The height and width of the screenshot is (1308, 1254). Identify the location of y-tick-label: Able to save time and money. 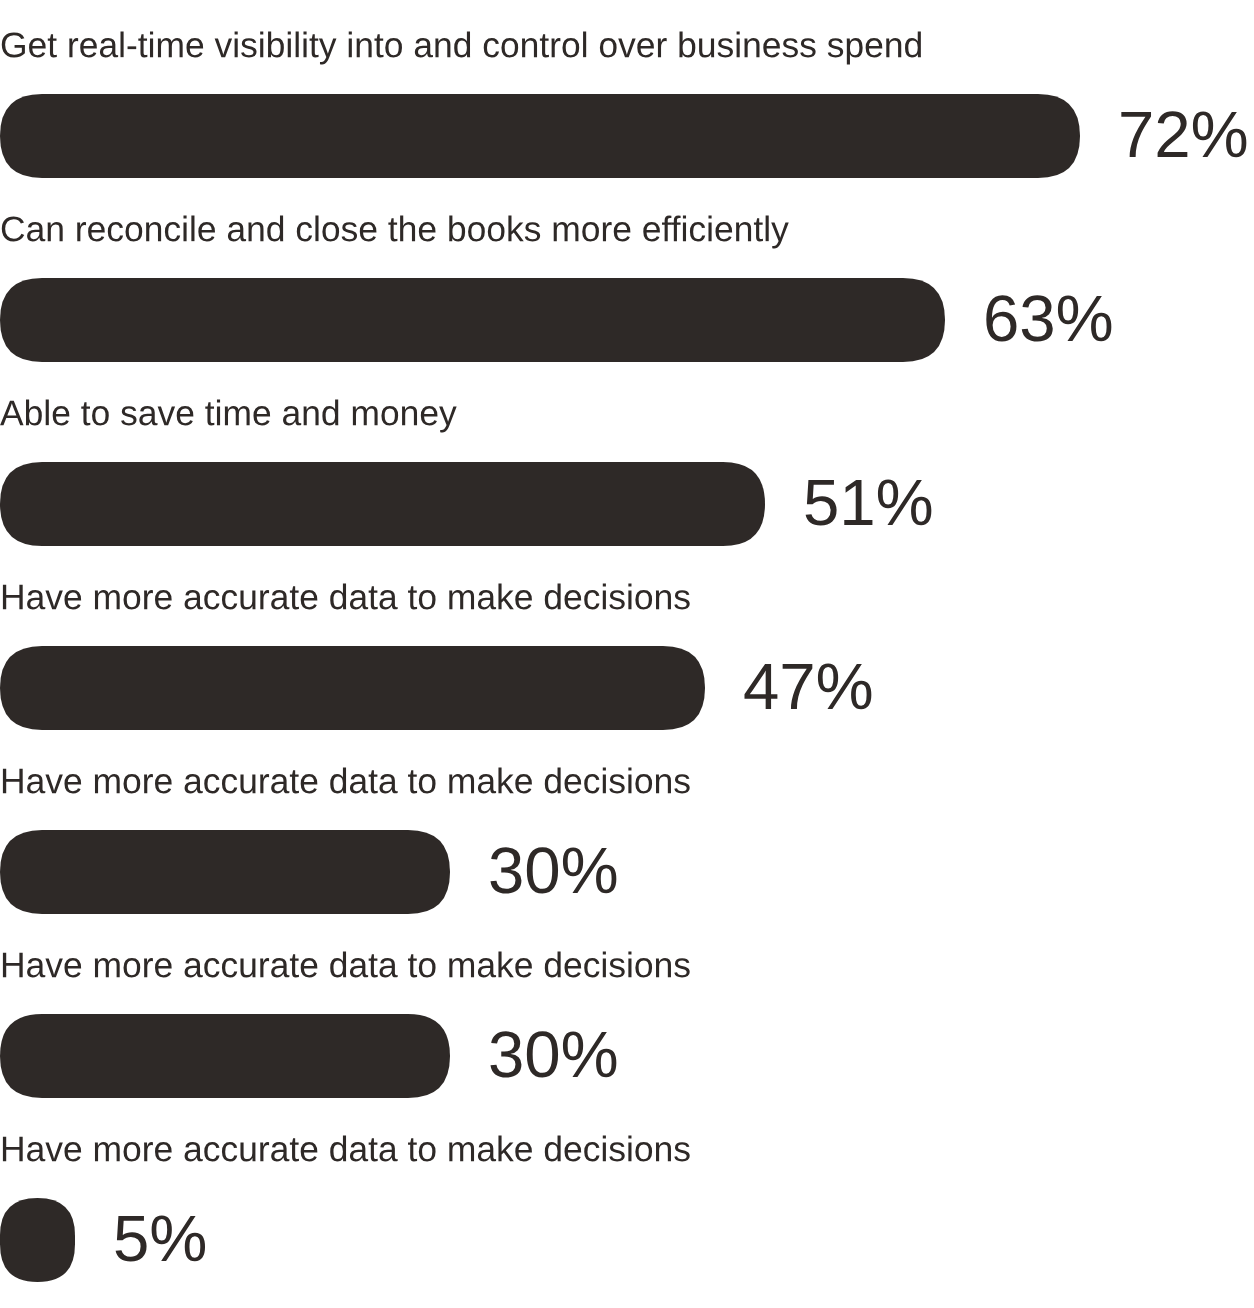
(228, 416).